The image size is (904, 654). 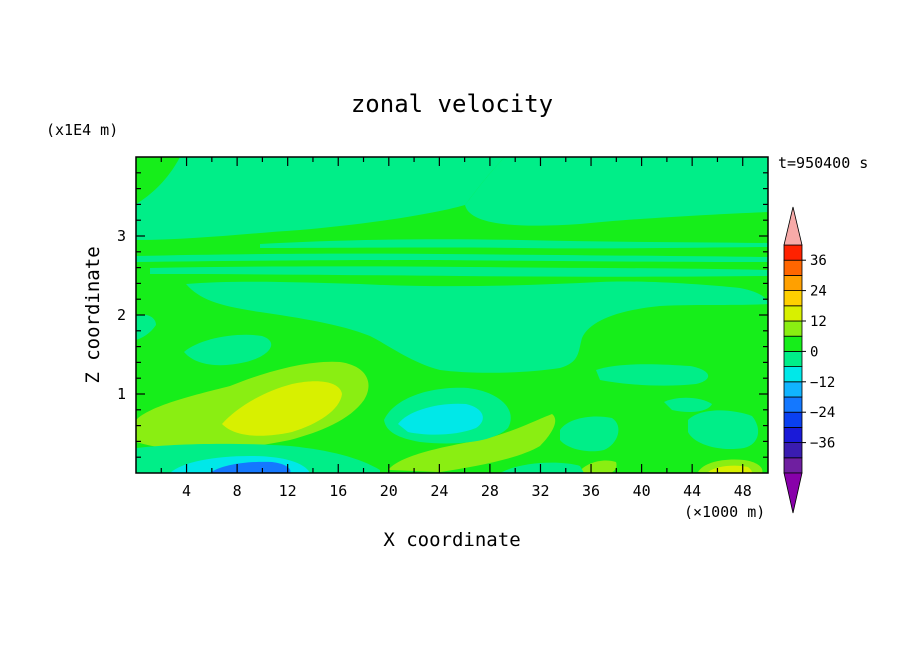 What do you see at coordinates (822, 444) in the screenshot?
I see `colorbar-tick-label: −36` at bounding box center [822, 444].